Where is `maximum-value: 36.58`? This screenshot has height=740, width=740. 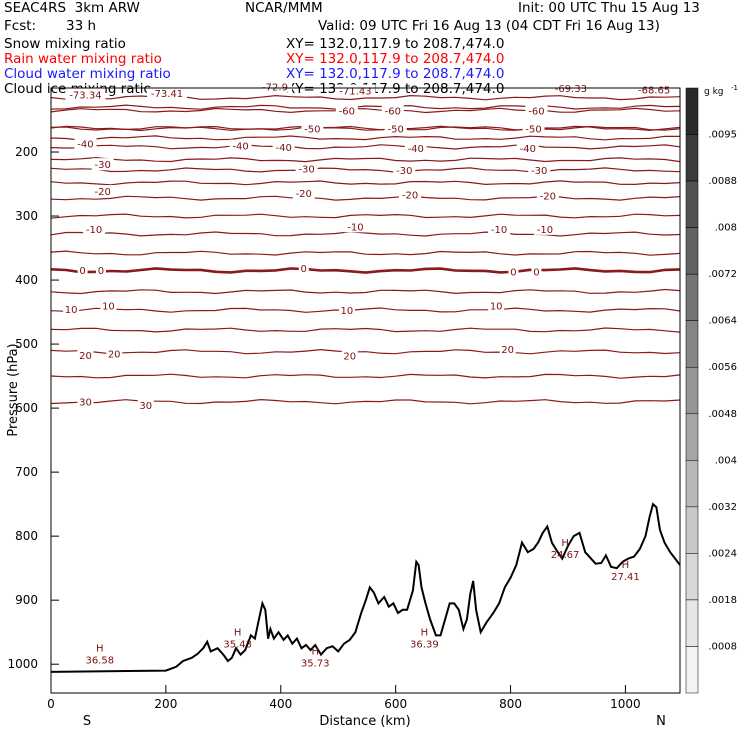 maximum-value: 36.58 is located at coordinates (100, 660).